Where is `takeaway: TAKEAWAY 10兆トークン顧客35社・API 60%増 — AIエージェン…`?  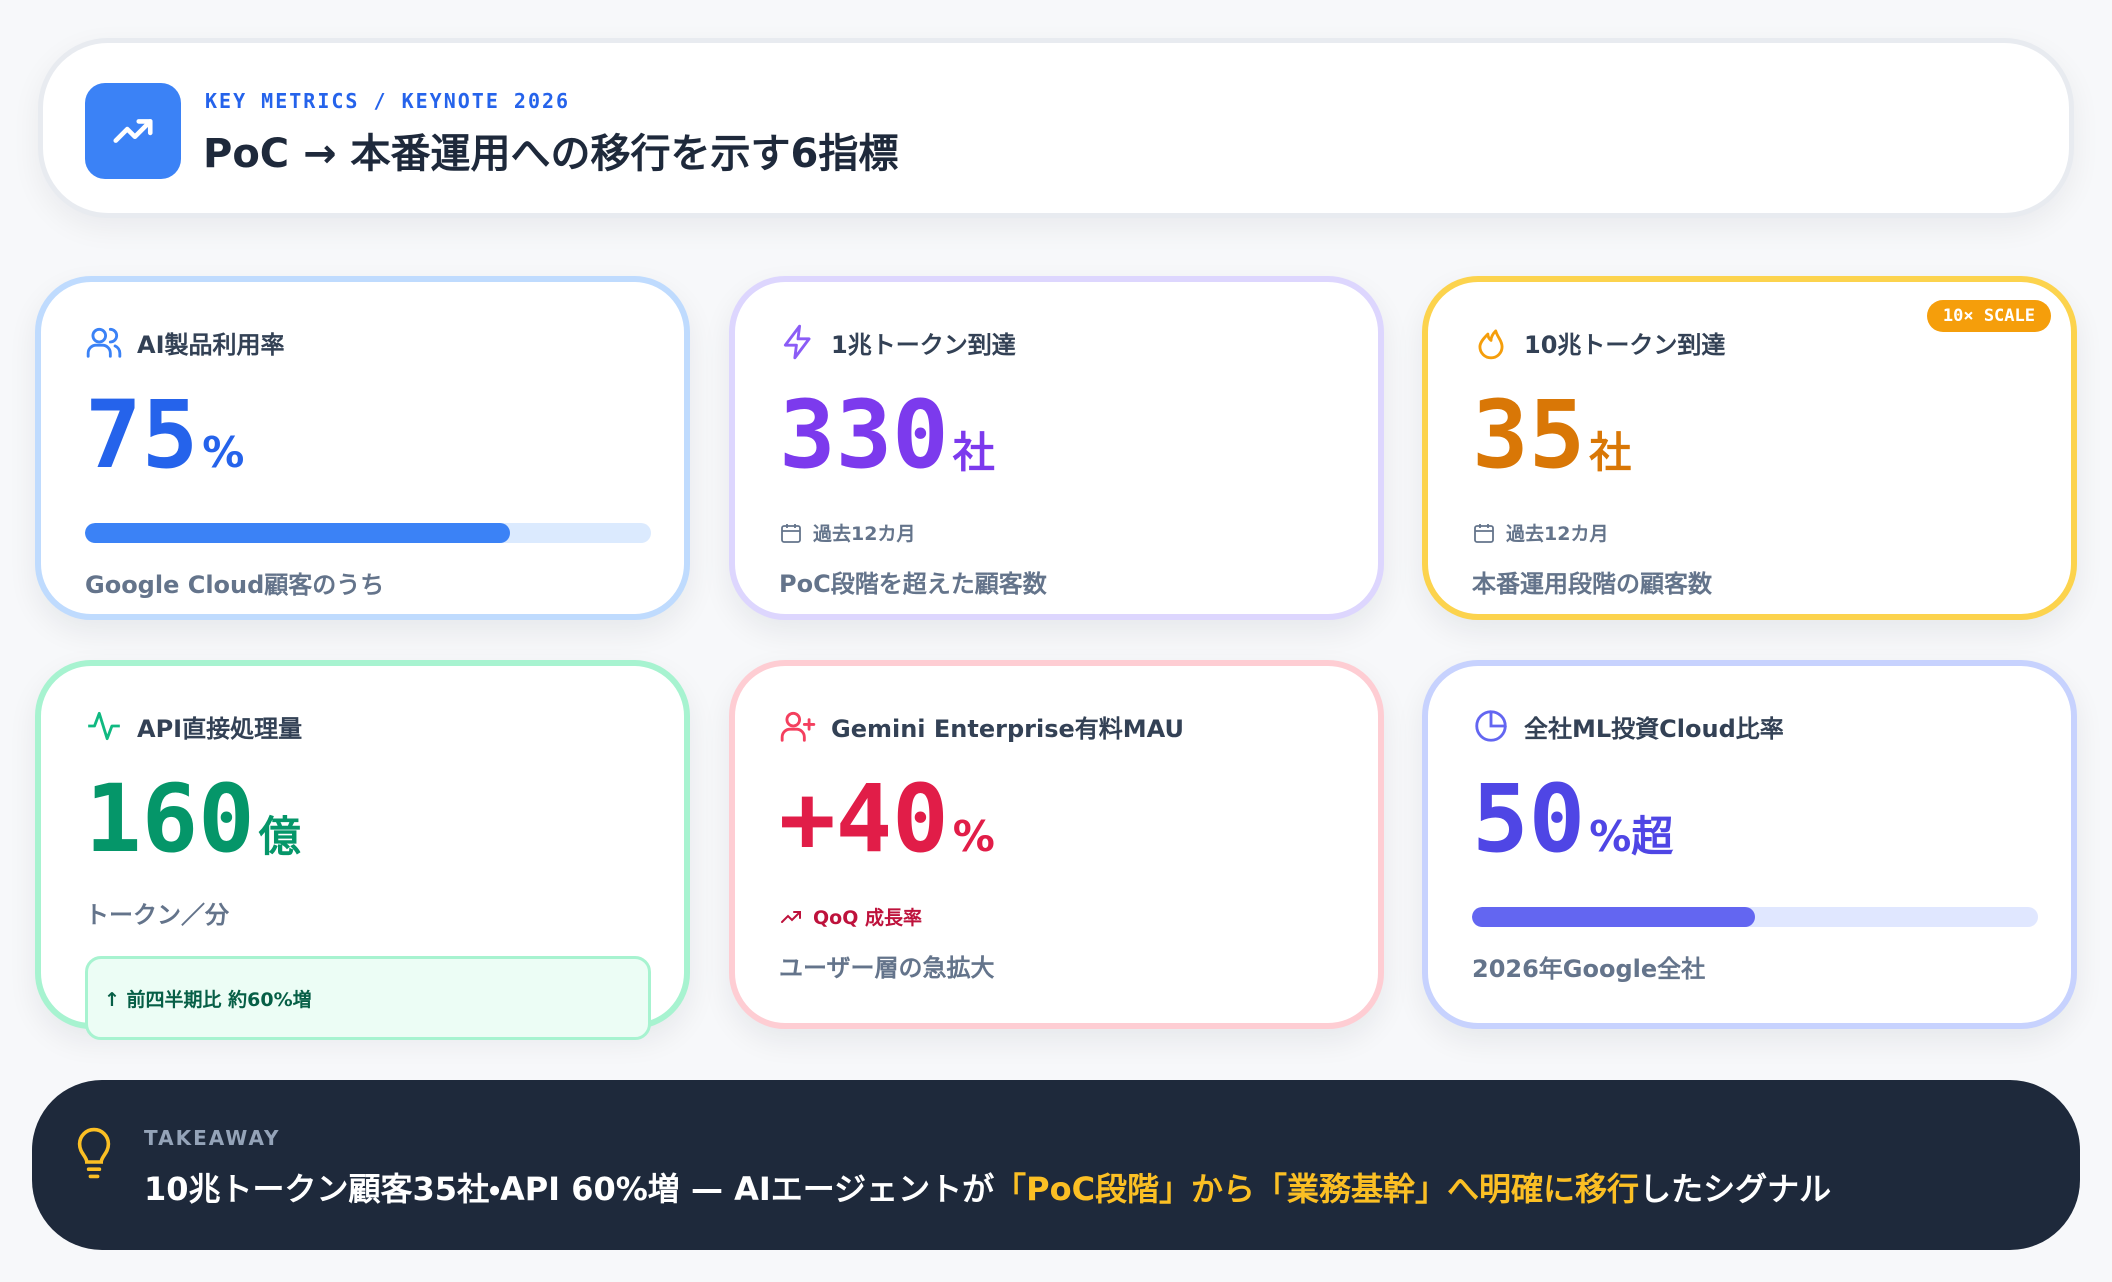 takeaway: TAKEAWAY 10兆トークン顧客35社・API 60%増 — AIエージェン… is located at coordinates (1056, 1165).